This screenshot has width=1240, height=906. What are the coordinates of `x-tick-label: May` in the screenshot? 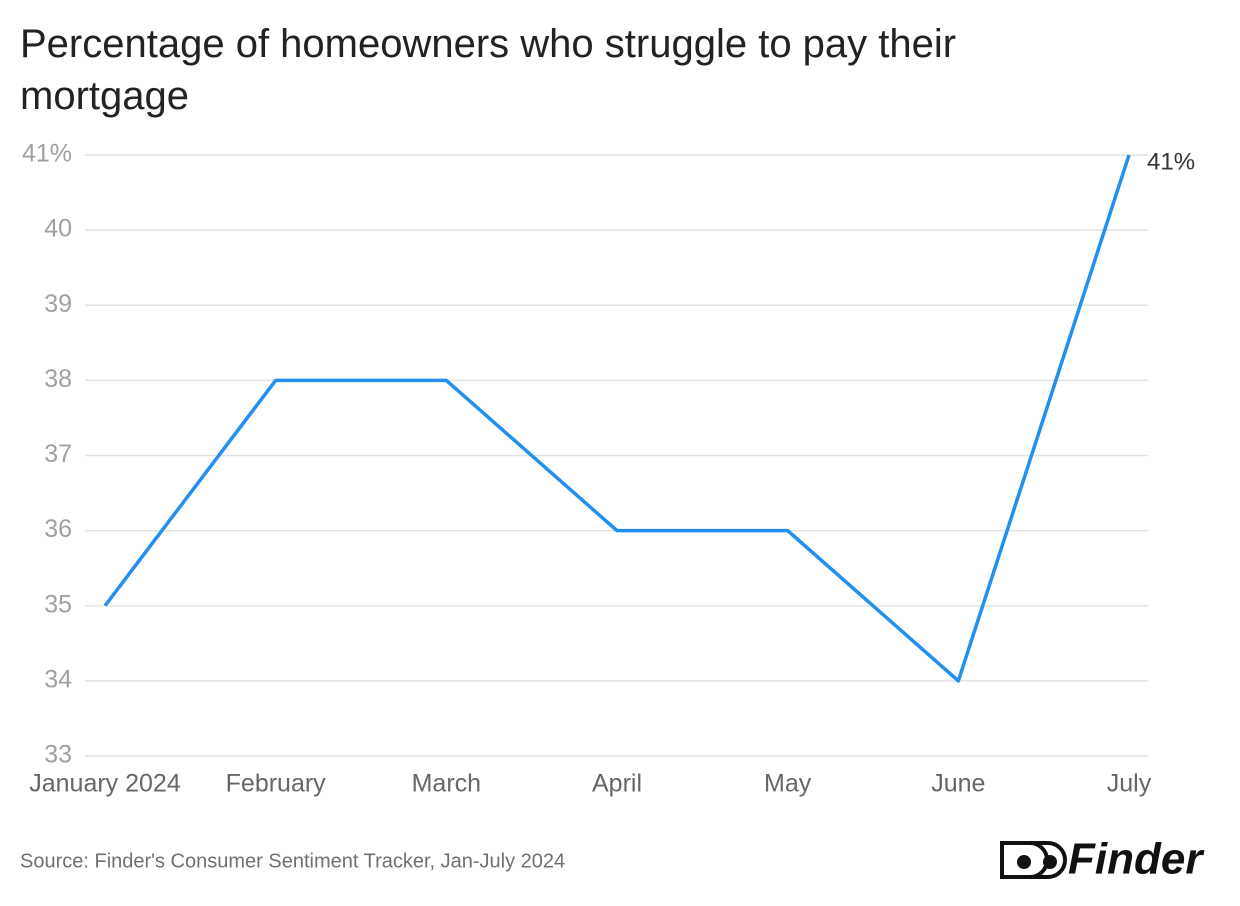 It's located at (788, 784).